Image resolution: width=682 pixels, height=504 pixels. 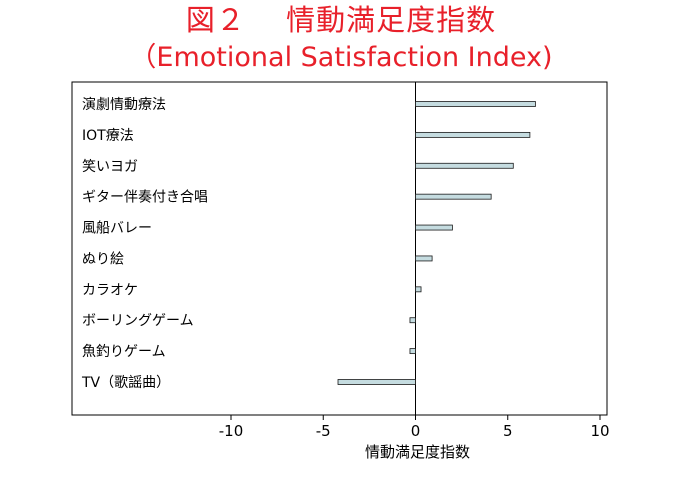 What do you see at coordinates (125, 383) in the screenshot?
I see `category-label: TV（歌謡曲）` at bounding box center [125, 383].